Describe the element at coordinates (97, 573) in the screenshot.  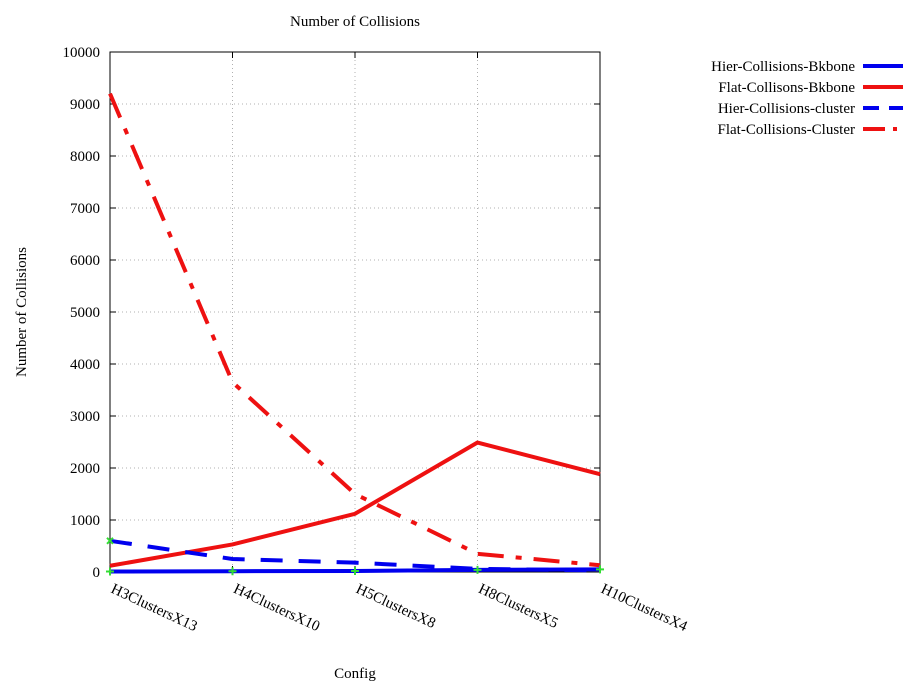
I see `y-tick-label: 0` at that location.